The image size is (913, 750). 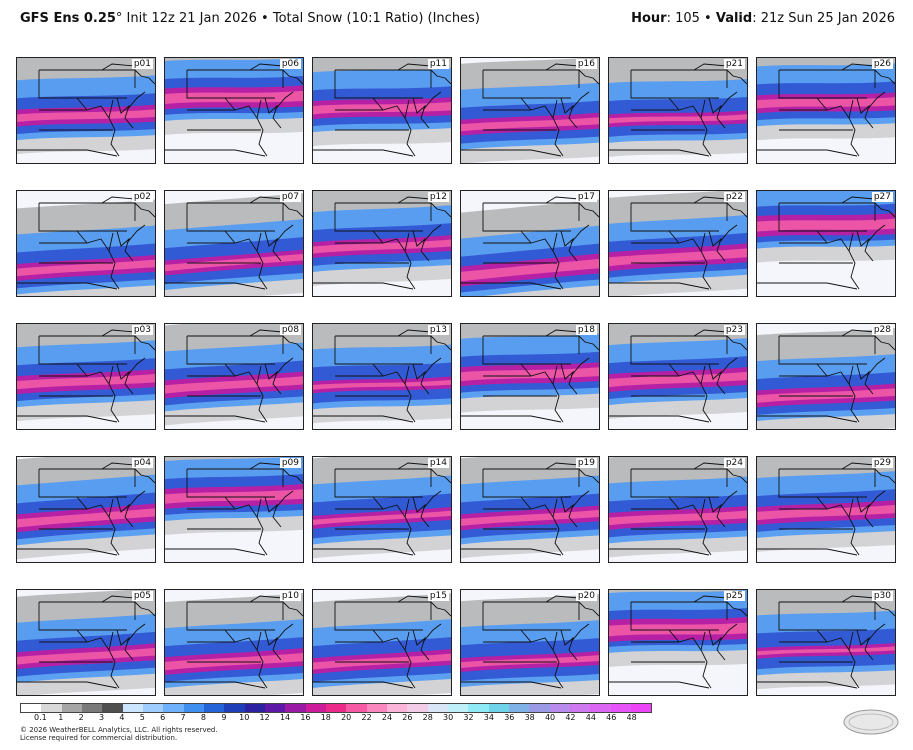 I want to click on colorbar-tick-label: 14, so click(x=285, y=717).